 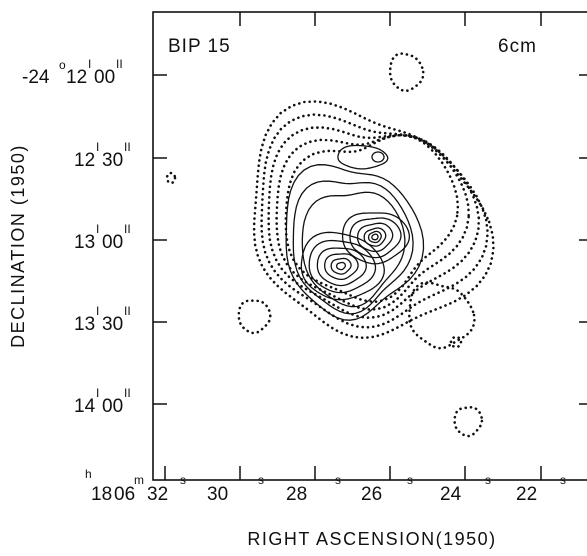 I want to click on x-tick-label-0: h 18 06 m 32 s, so click(x=135, y=486).